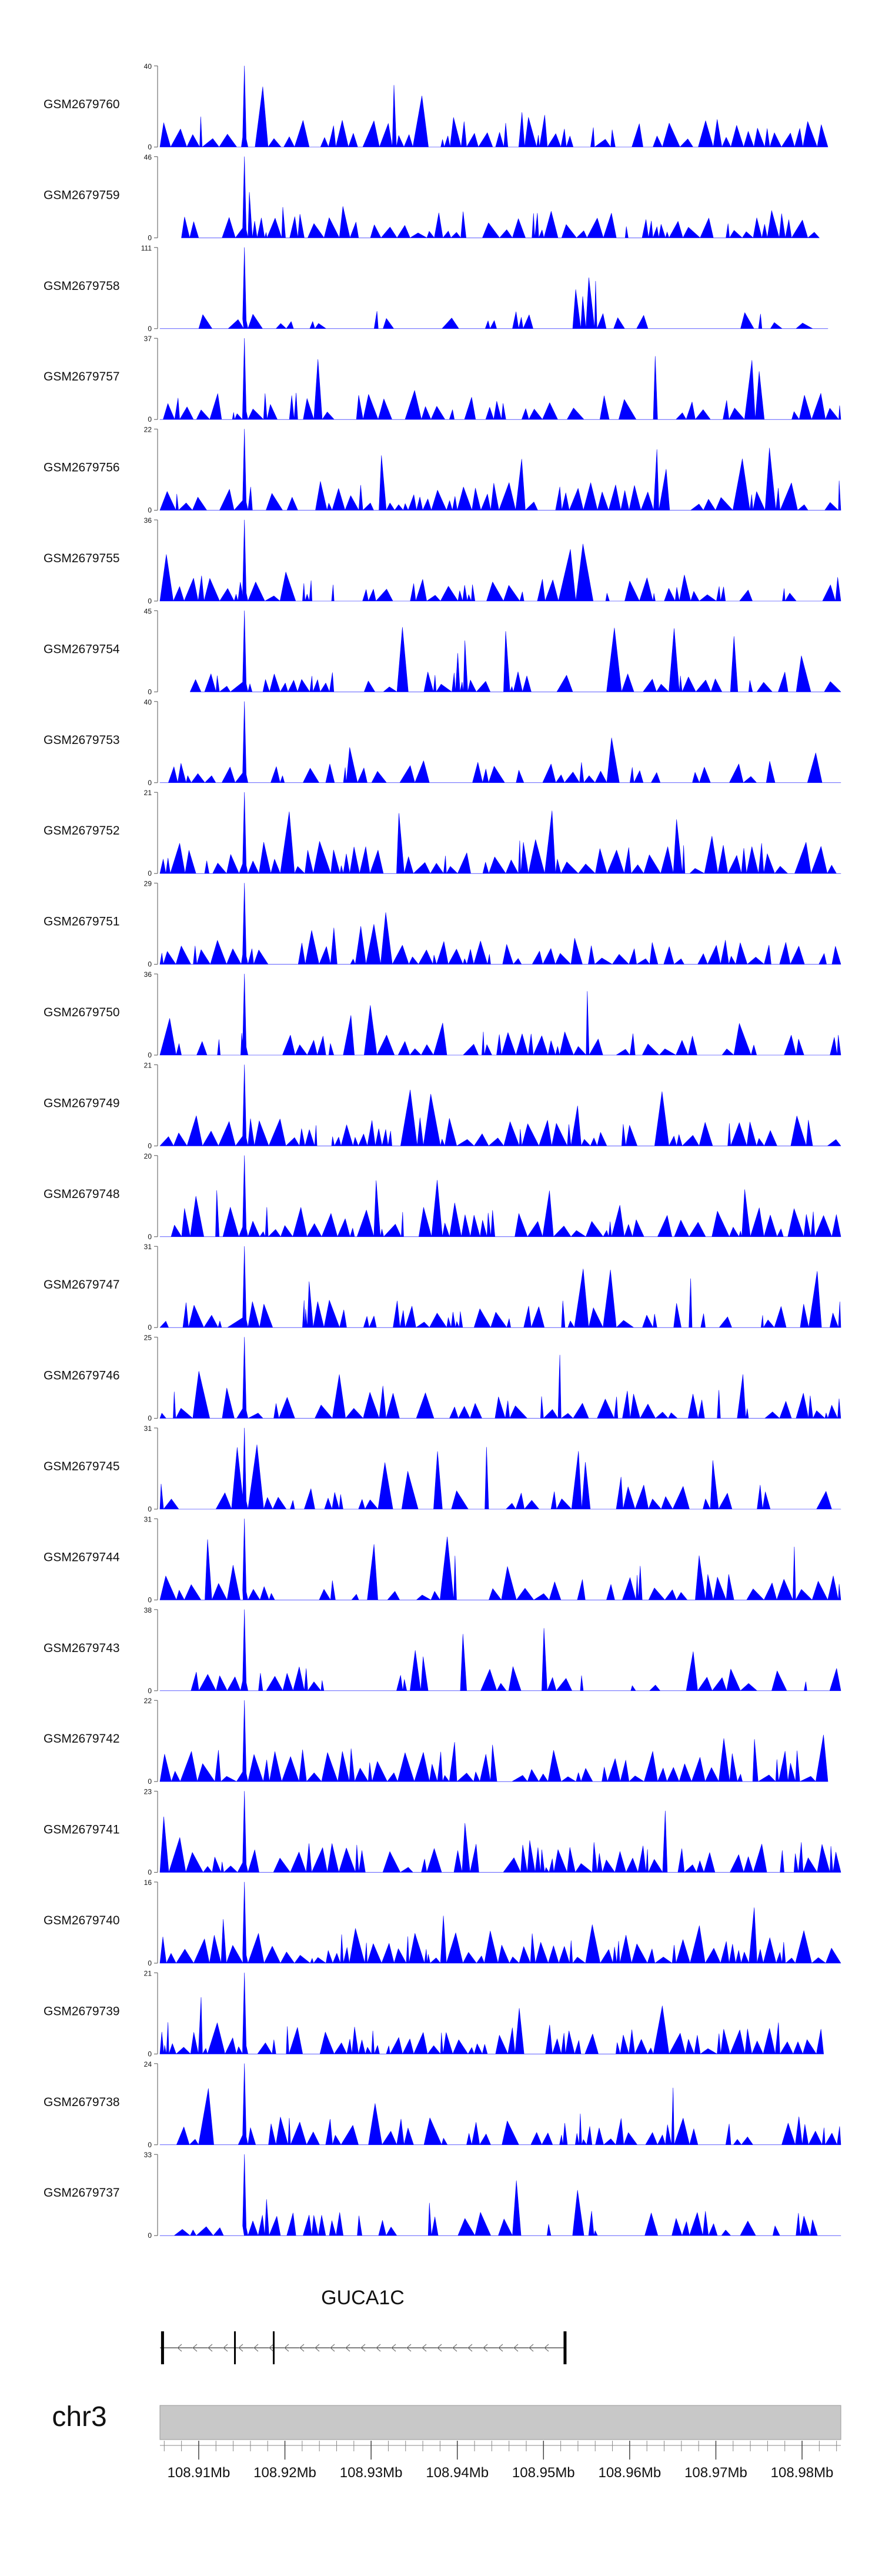  Describe the element at coordinates (500, 2422) in the screenshot. I see `ideogram-band` at that location.